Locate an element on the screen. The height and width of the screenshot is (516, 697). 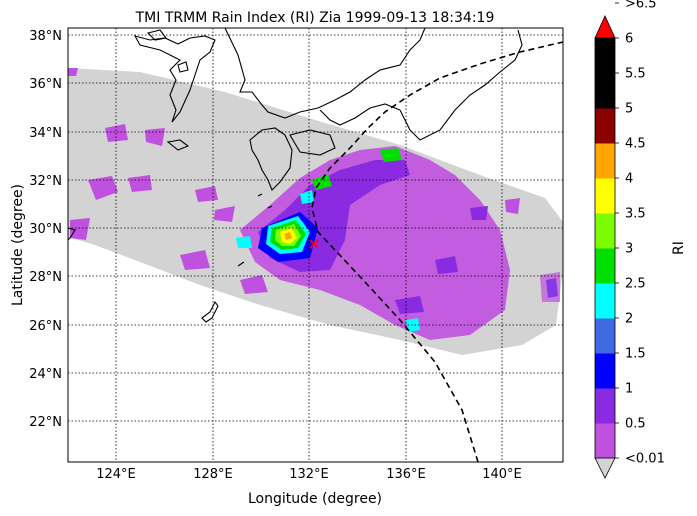
colorbar-tick-label: <0.01 is located at coordinates (645, 459).